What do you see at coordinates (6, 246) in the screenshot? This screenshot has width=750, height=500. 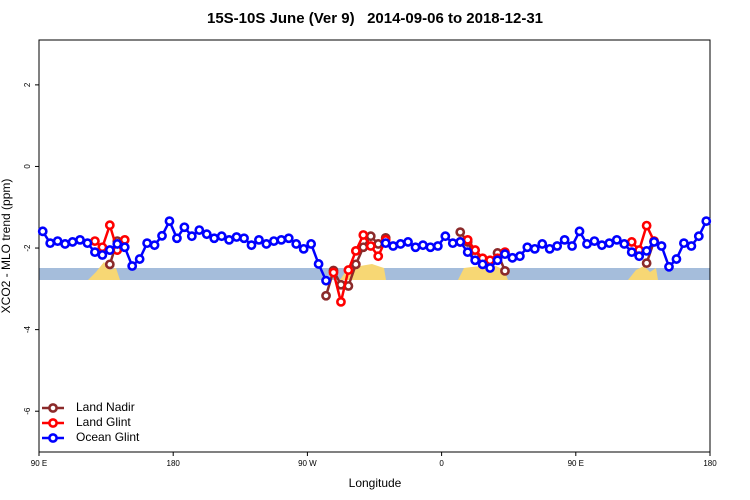 I see `y-axis-label: XCO2 - MLO trend (ppm)` at bounding box center [6, 246].